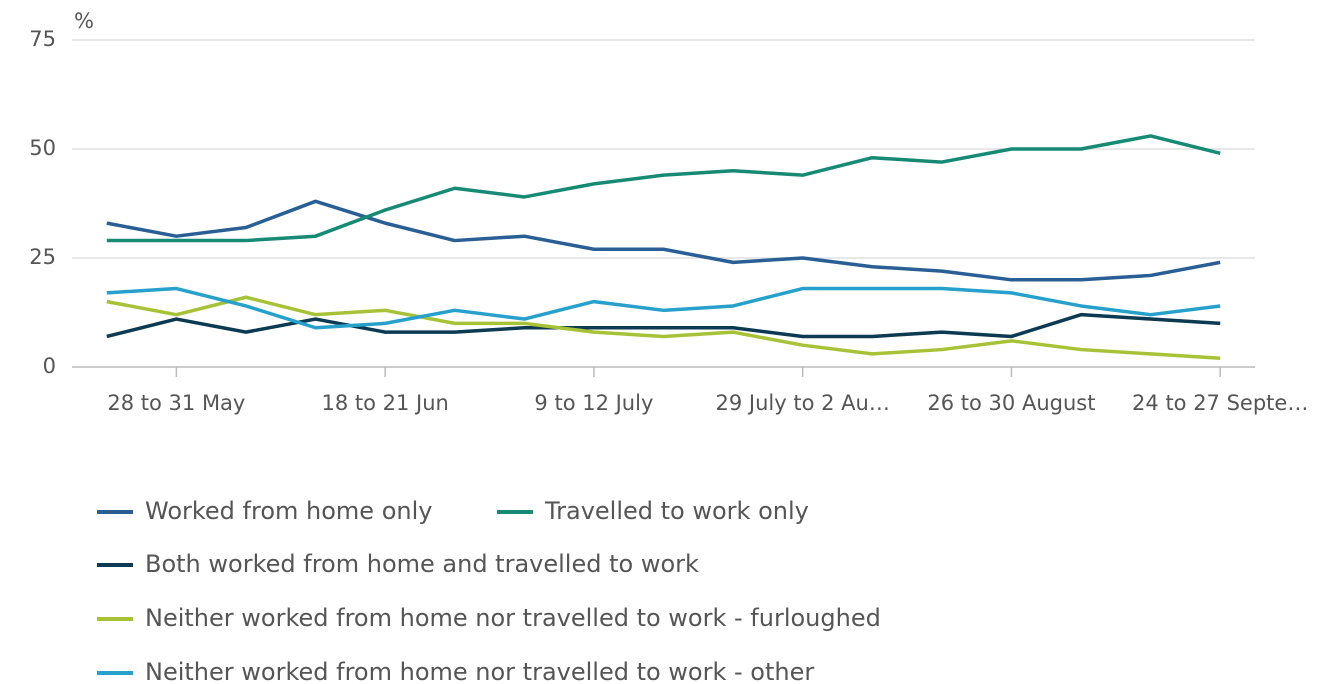 This screenshot has height=684, width=1319. I want to click on legend-label: Travelled to work only, so click(676, 511).